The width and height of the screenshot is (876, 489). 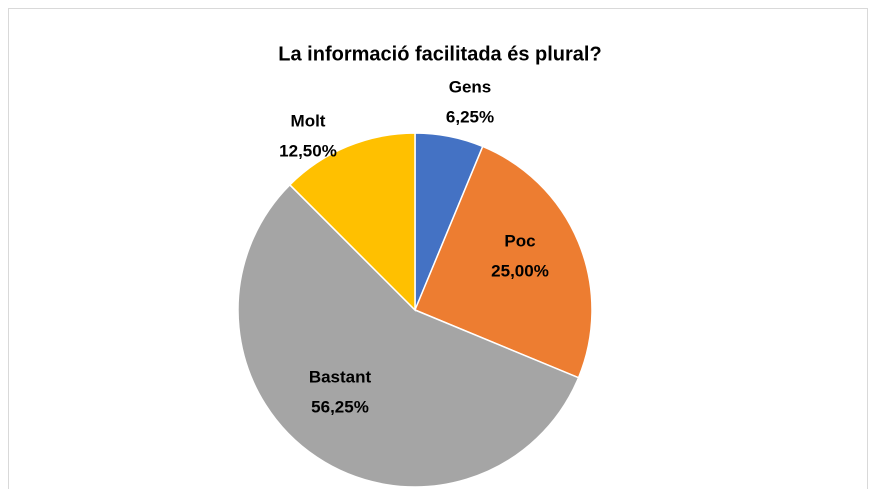 What do you see at coordinates (308, 150) in the screenshot?
I see `slice-label-value: 12,50%` at bounding box center [308, 150].